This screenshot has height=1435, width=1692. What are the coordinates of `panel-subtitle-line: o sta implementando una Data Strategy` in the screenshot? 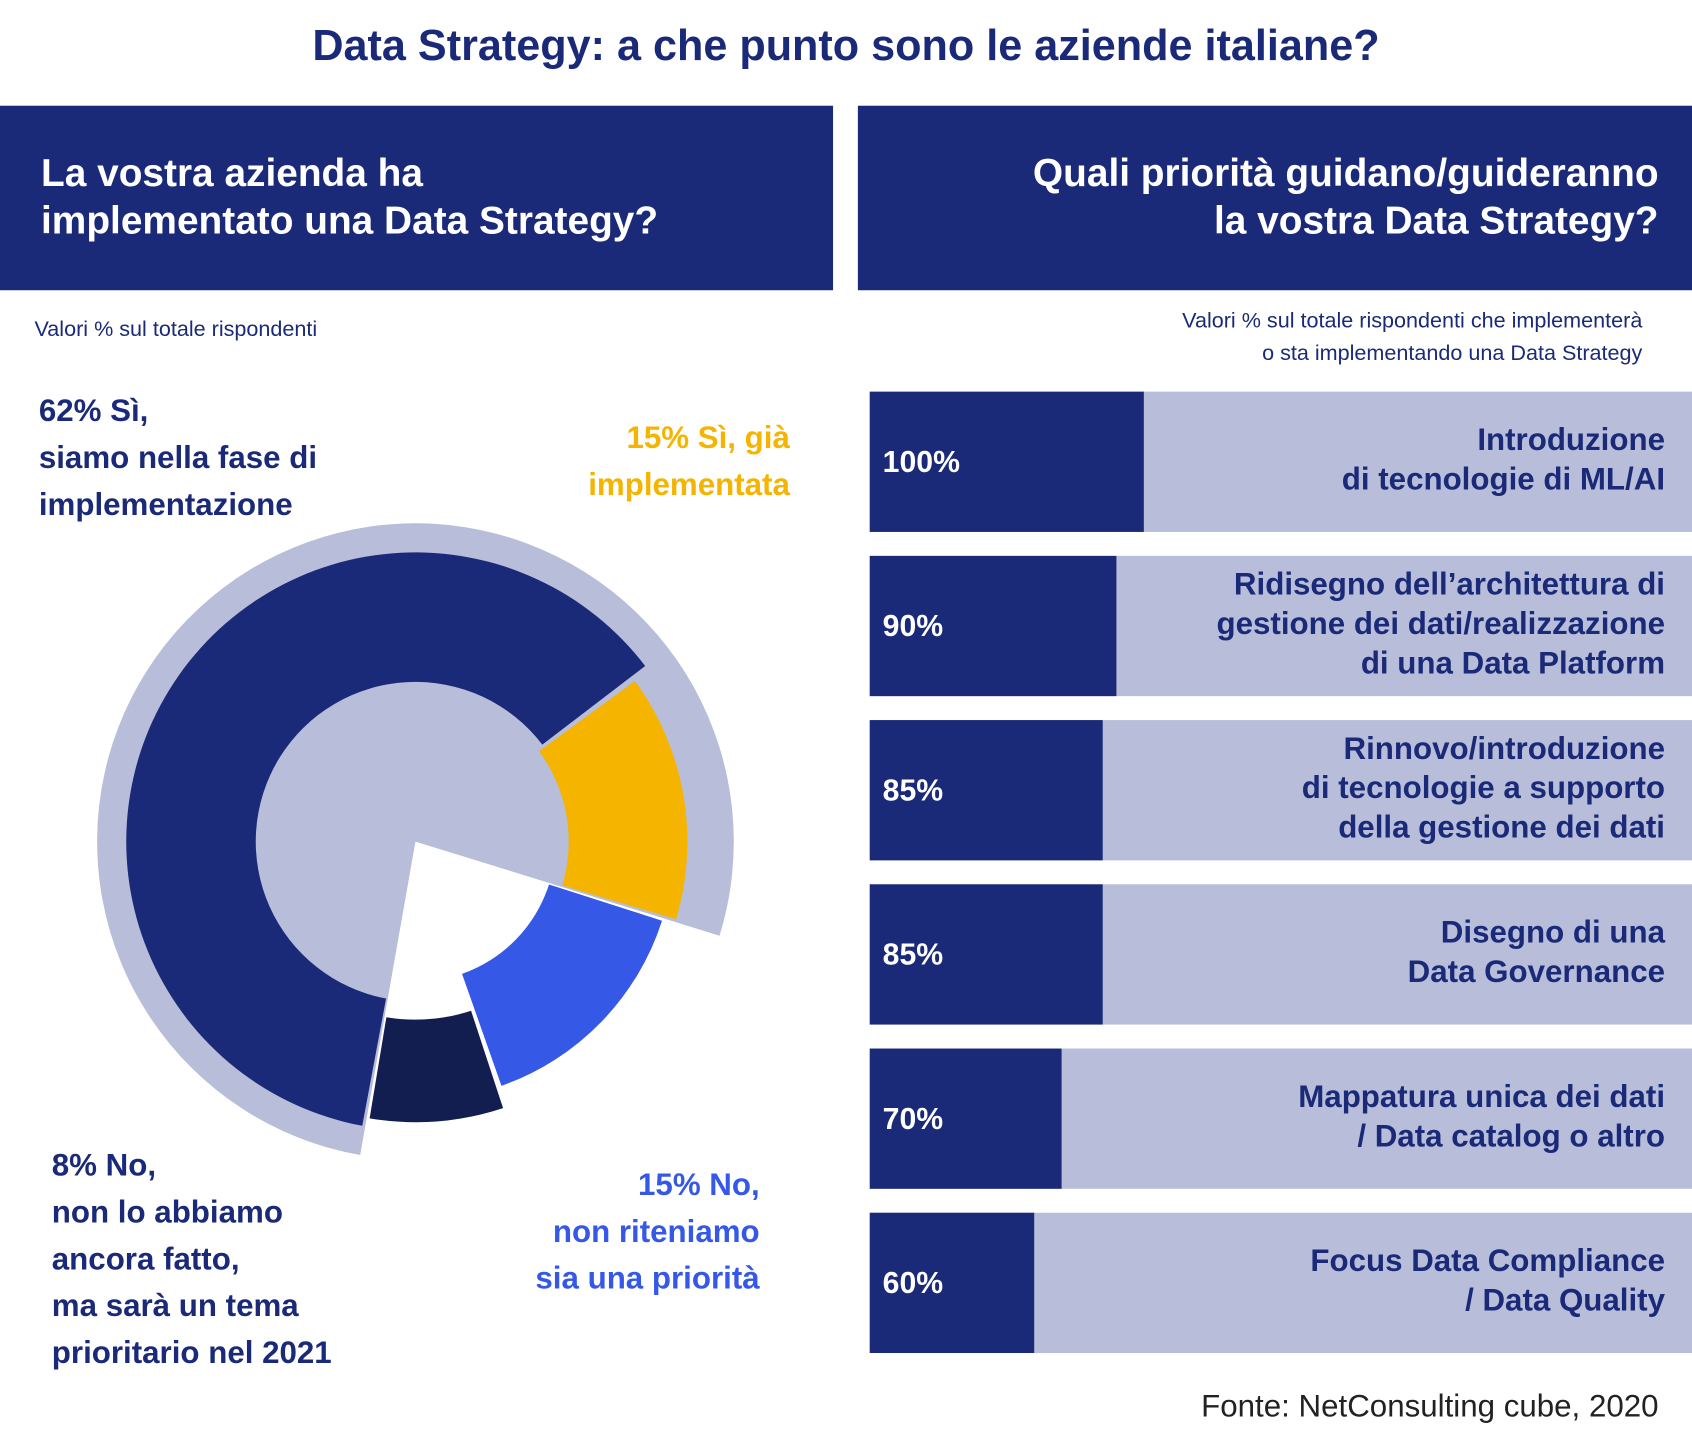 It's located at (1452, 352).